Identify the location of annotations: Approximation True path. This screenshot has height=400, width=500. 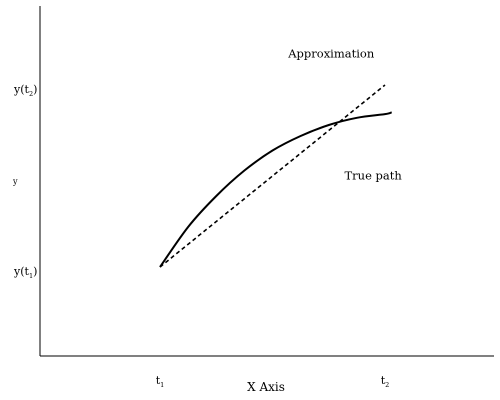
(344, 115).